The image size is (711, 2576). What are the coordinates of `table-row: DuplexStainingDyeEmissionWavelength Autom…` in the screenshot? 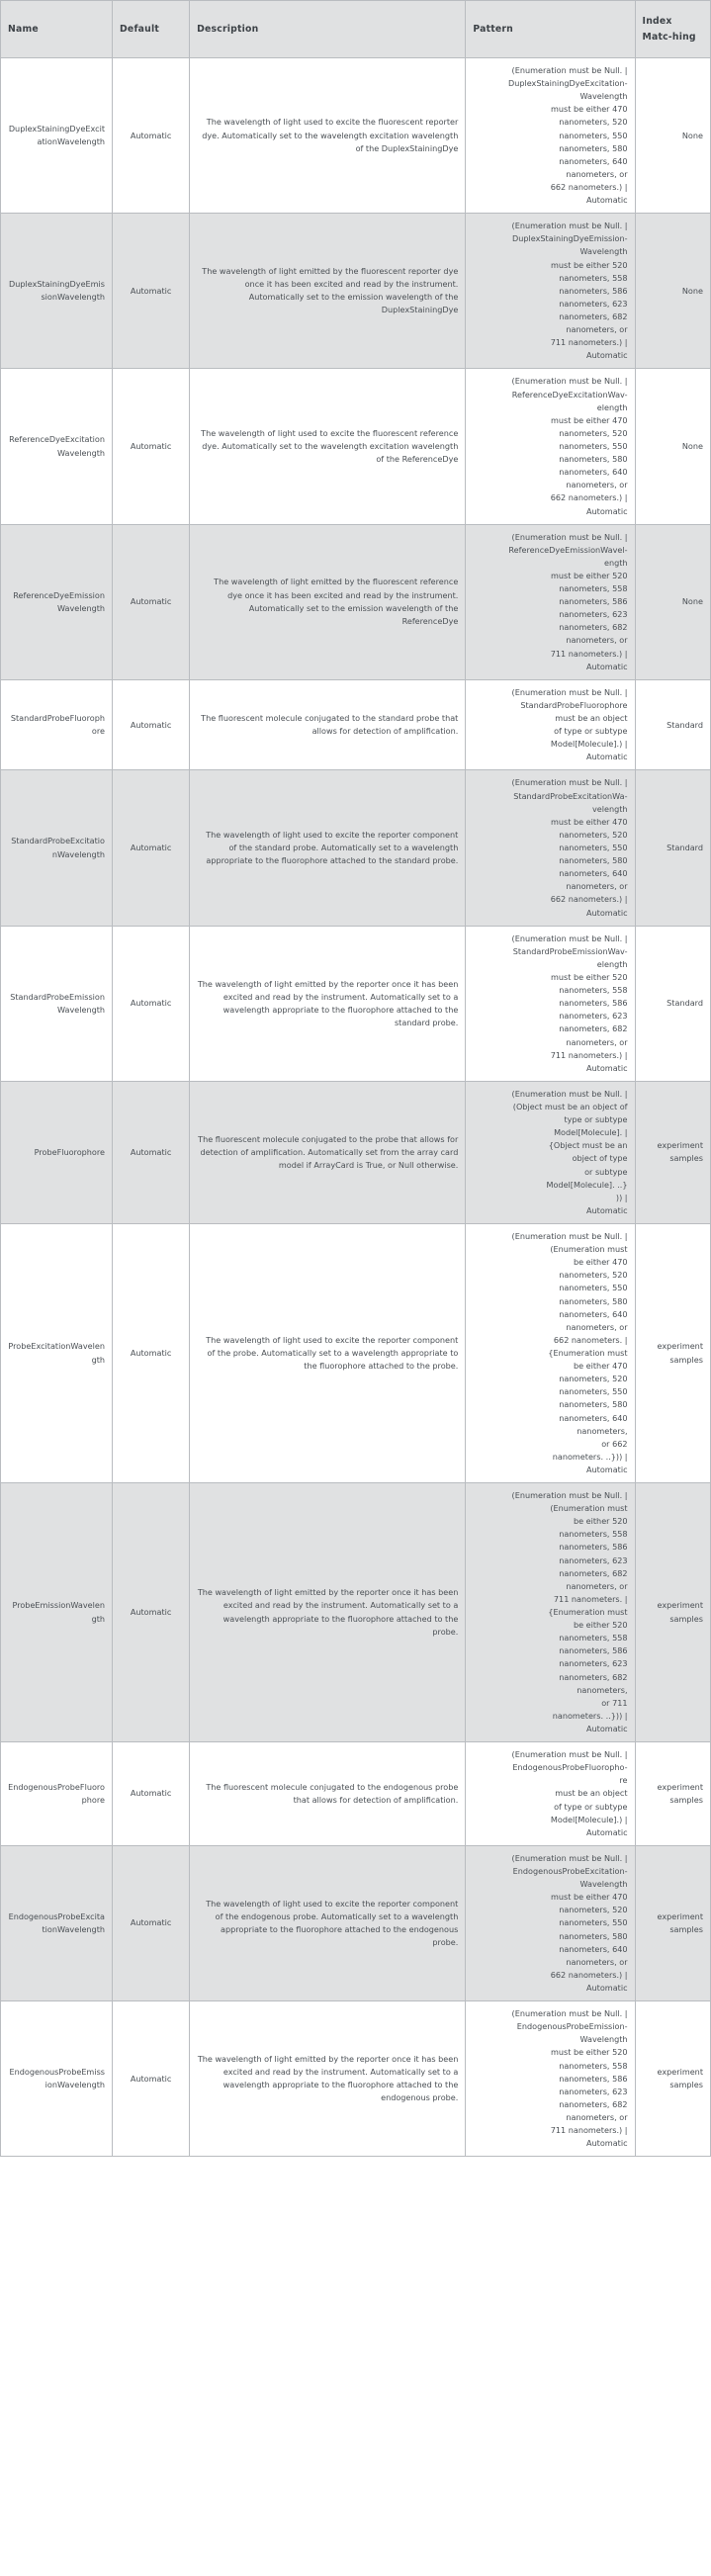 It's located at (355, 291).